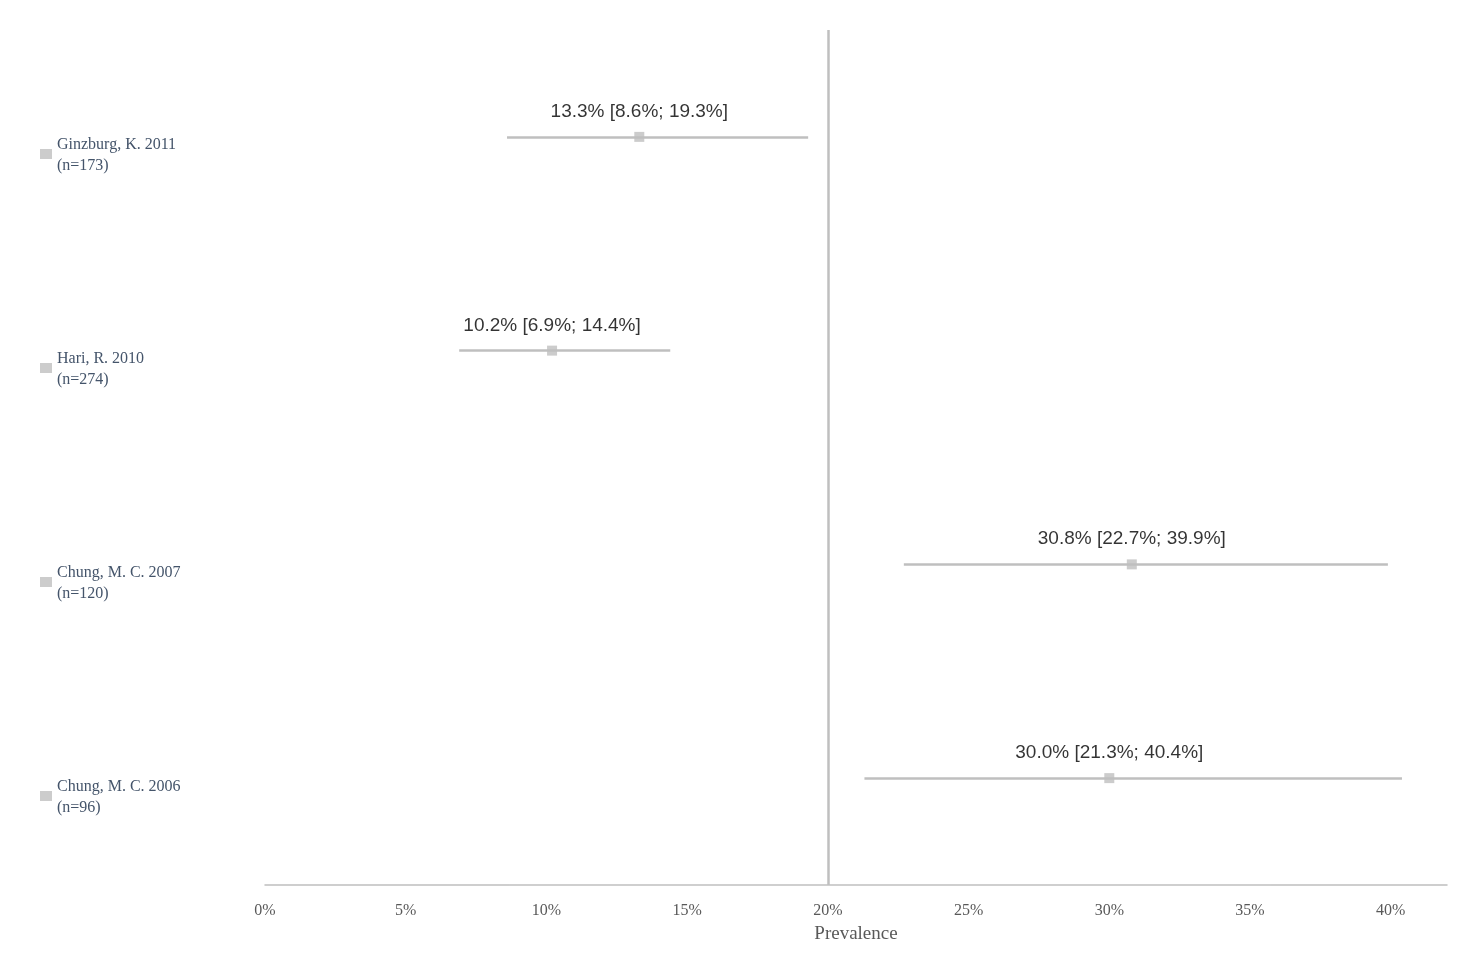  I want to click on legend-label: Hari, R. 2010 (n=274), so click(101, 368).